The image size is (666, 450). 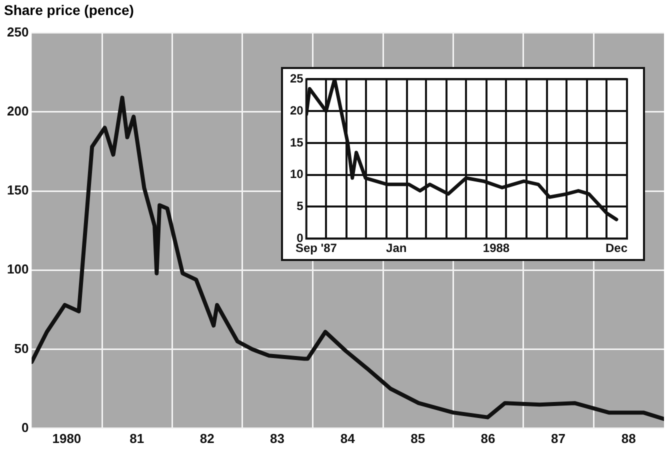 What do you see at coordinates (17, 269) in the screenshot?
I see `y-tick-label: 100` at bounding box center [17, 269].